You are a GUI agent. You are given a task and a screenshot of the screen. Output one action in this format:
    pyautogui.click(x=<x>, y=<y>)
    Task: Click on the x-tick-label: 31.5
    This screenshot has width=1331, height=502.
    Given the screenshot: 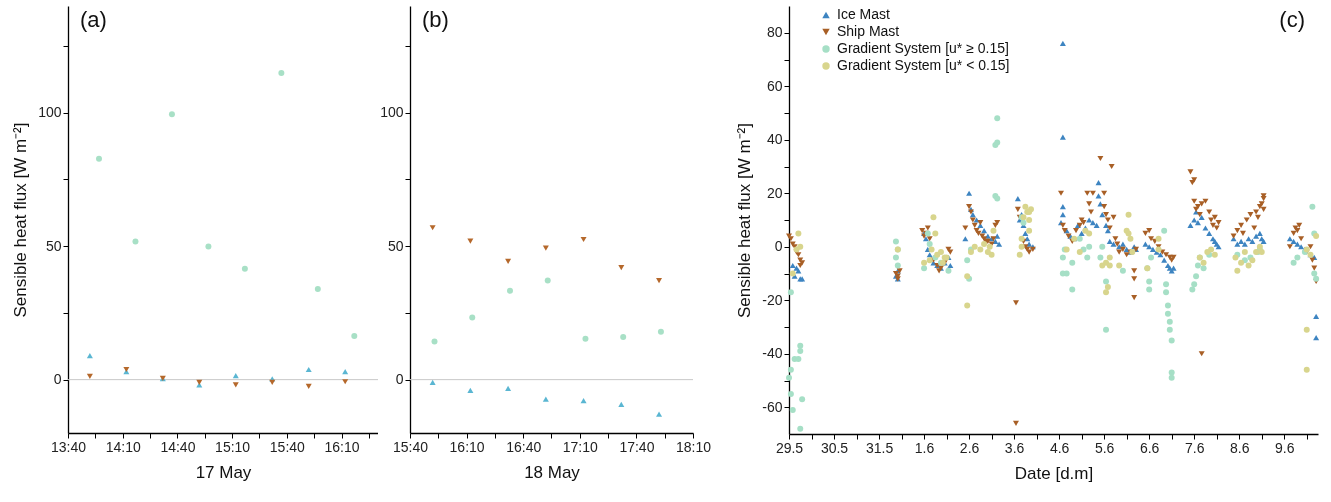 What is the action you would take?
    pyautogui.click(x=879, y=447)
    